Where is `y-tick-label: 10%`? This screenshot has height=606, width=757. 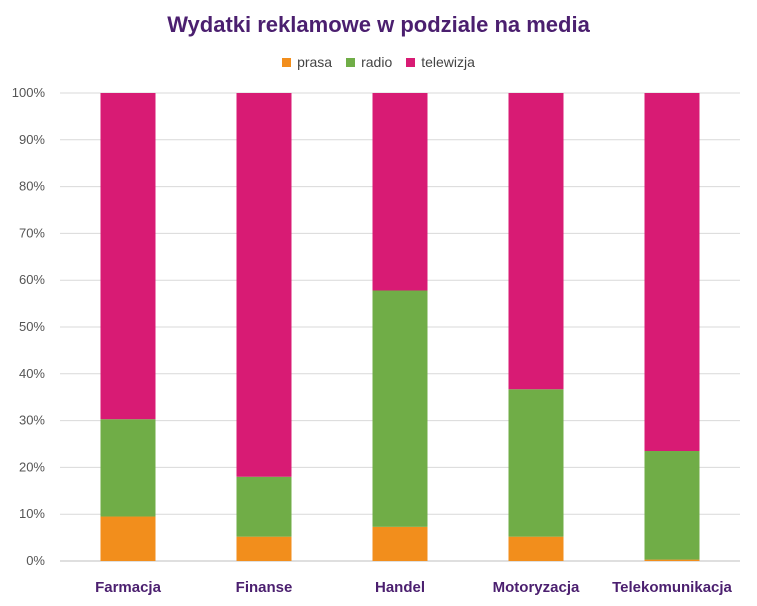 y-tick-label: 10% is located at coordinates (32, 513).